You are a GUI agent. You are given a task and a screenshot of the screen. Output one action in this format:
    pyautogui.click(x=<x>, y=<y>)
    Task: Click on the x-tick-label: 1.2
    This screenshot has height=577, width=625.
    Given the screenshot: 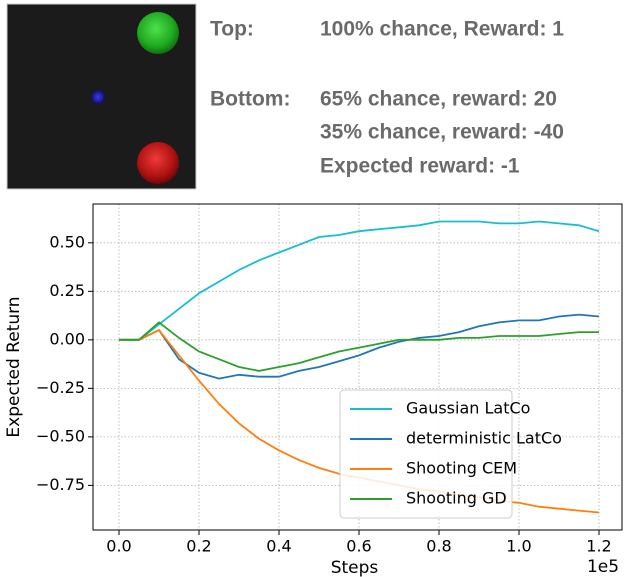 What is the action you would take?
    pyautogui.click(x=598, y=546)
    